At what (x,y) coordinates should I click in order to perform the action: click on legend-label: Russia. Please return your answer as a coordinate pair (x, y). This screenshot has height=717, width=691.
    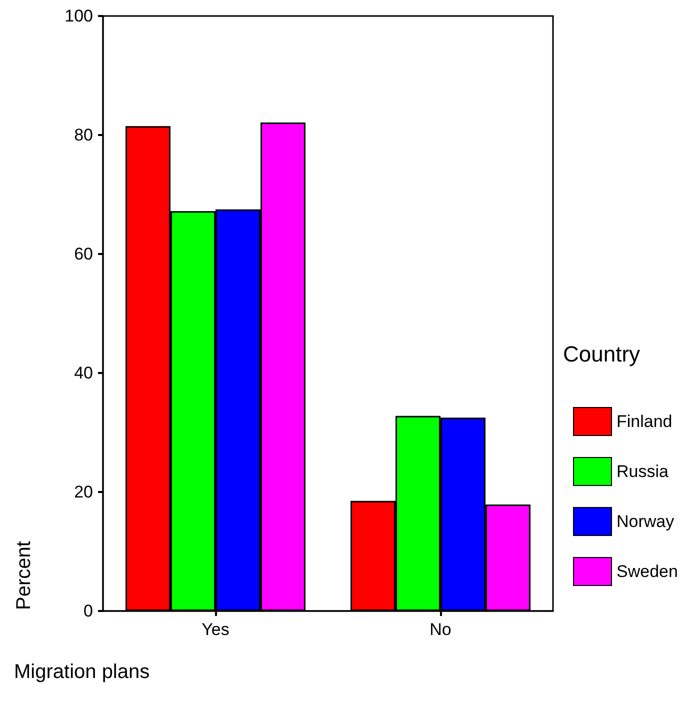
    Looking at the image, I should click on (643, 471).